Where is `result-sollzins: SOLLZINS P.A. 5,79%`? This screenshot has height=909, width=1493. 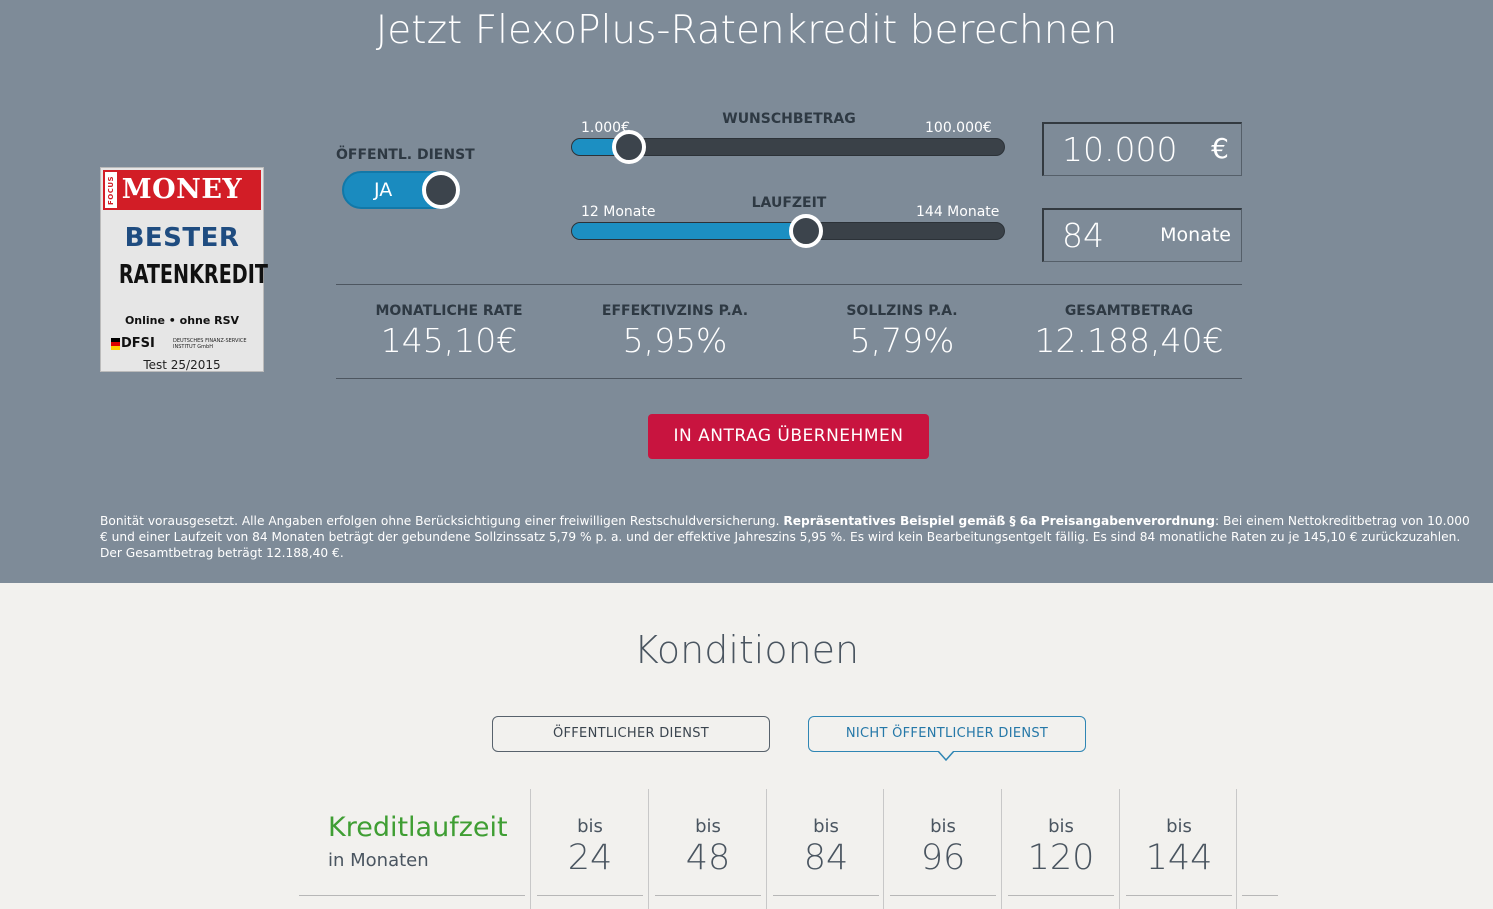 result-sollzins: SOLLZINS P.A. 5,79% is located at coordinates (902, 331).